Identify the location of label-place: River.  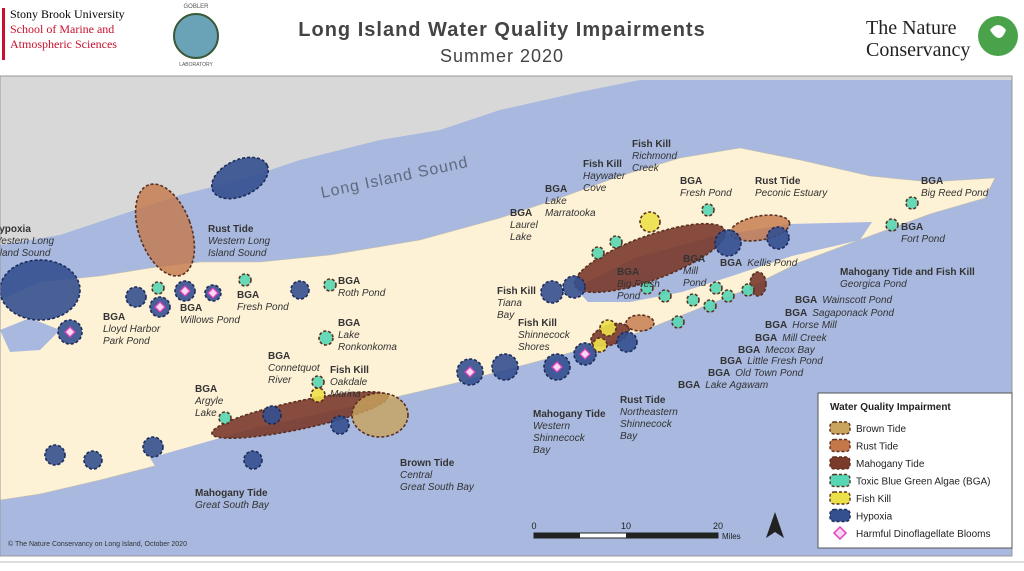
(280, 380).